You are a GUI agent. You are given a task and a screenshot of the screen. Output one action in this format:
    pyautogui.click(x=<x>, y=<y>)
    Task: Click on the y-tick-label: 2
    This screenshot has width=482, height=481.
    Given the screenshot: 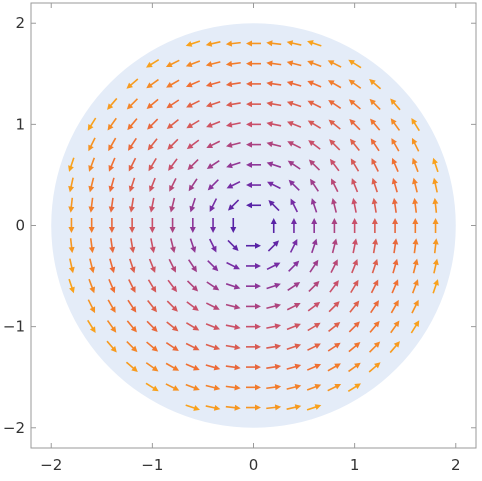 What is the action you would take?
    pyautogui.click(x=20, y=23)
    